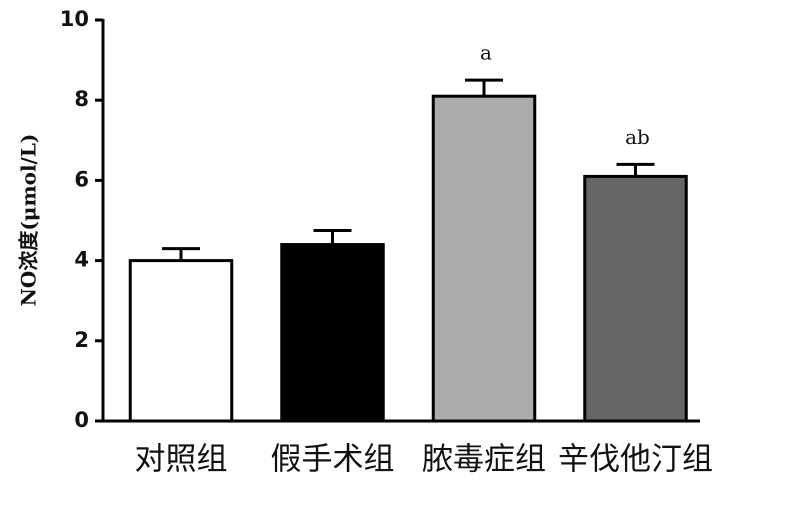 The image size is (800, 506). What do you see at coordinates (484, 460) in the screenshot?
I see `x-tick-label: 脓毒症组` at bounding box center [484, 460].